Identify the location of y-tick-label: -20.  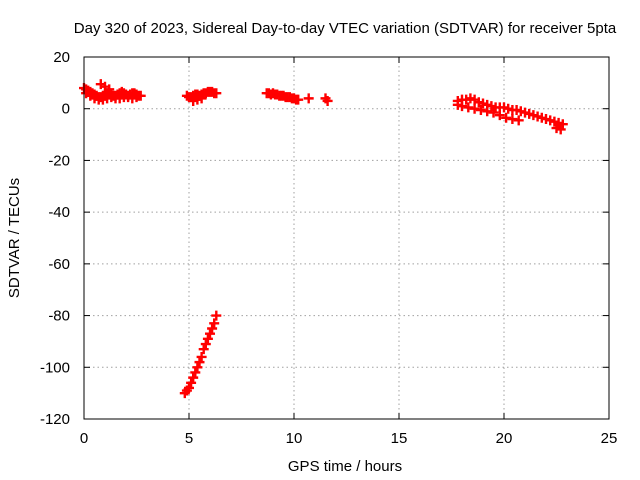
(59, 160).